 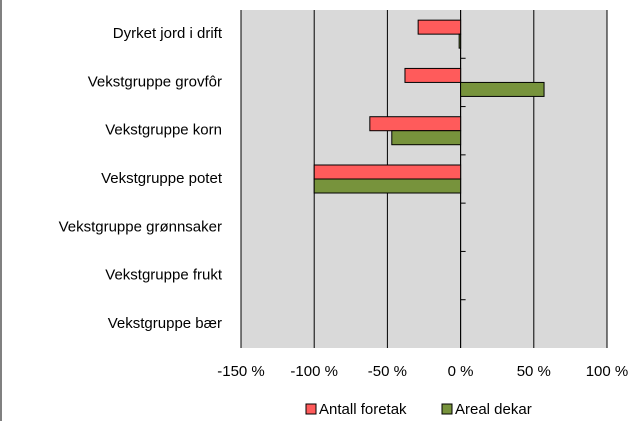 I want to click on y-tick-label: Vekstgruppe frukt, so click(x=164, y=275).